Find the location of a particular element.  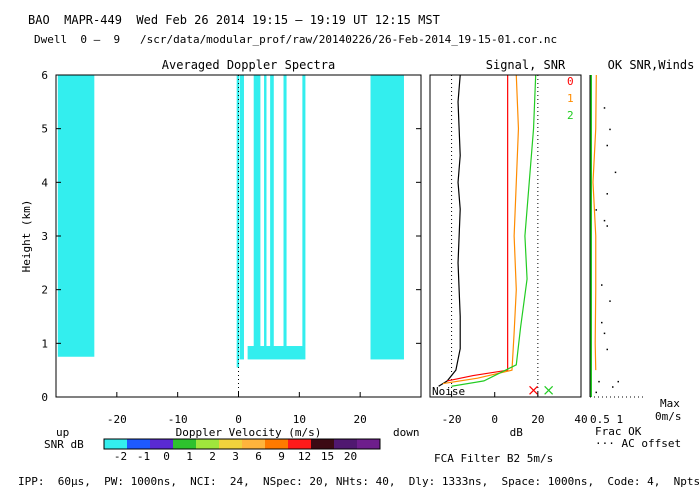

snr-tick-label: 0 is located at coordinates (166, 456).